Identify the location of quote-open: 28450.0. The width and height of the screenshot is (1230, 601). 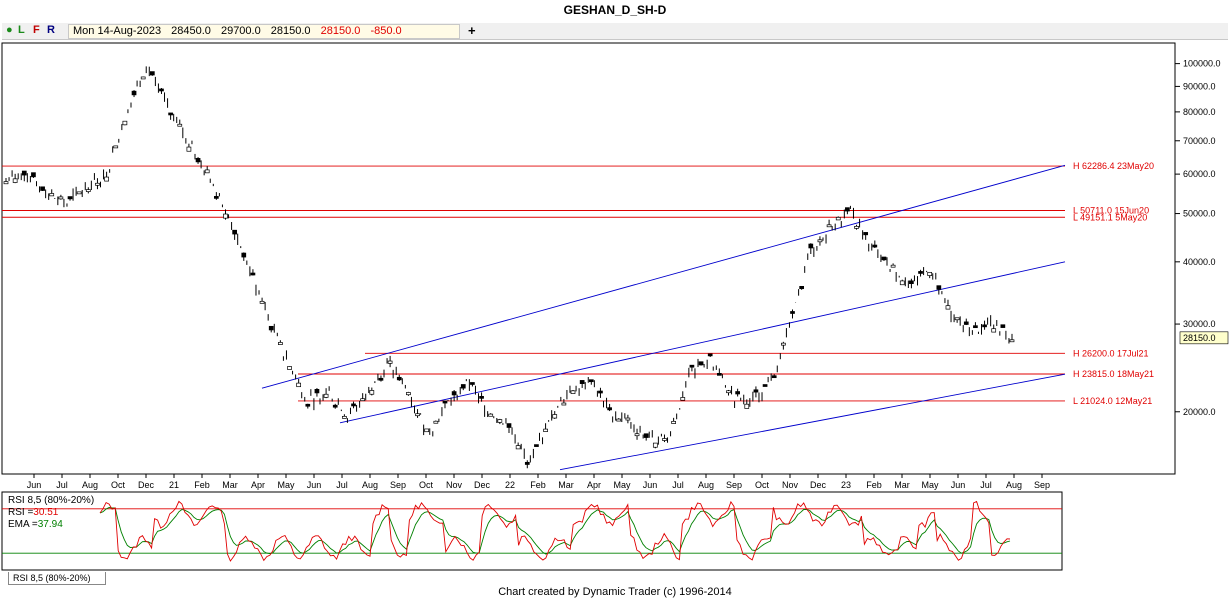
(191, 31).